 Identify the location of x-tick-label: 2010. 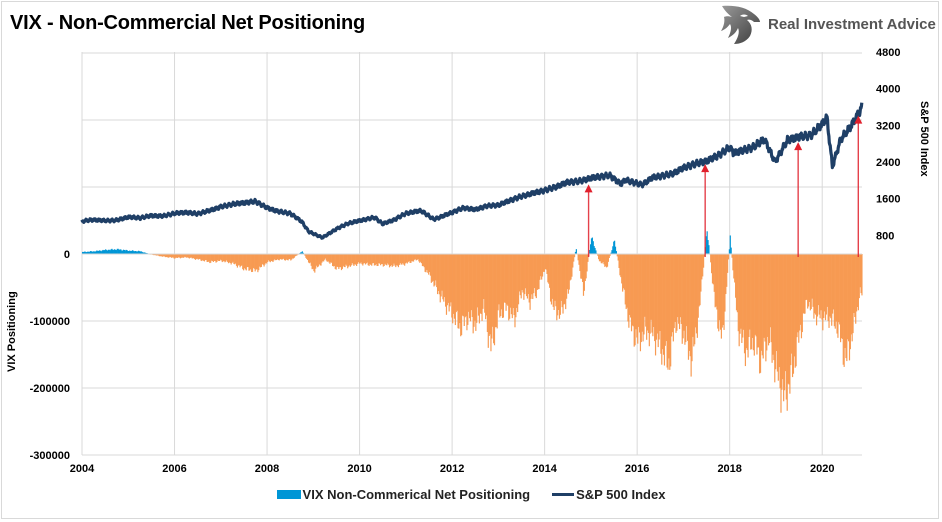
(359, 469).